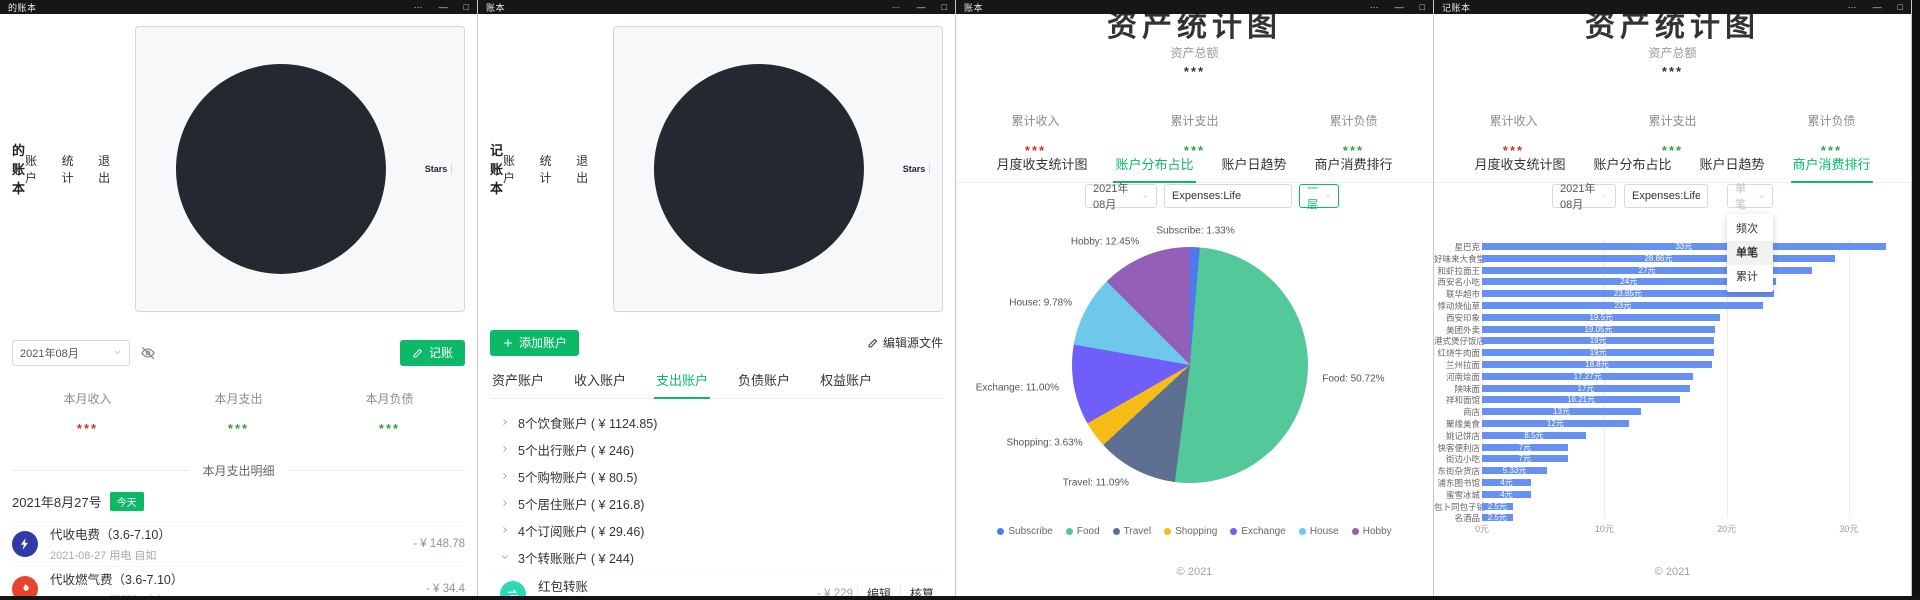 This screenshot has width=1920, height=600. What do you see at coordinates (535, 342) in the screenshot?
I see `add-account-button: 添加账户` at bounding box center [535, 342].